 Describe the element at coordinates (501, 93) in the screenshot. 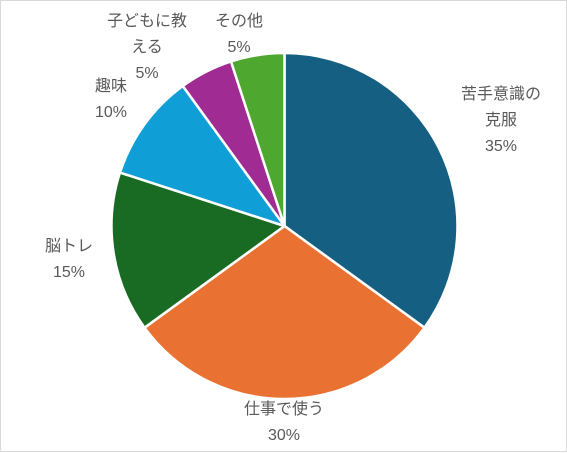

I see `slice-category-label: 苦手意識の` at that location.